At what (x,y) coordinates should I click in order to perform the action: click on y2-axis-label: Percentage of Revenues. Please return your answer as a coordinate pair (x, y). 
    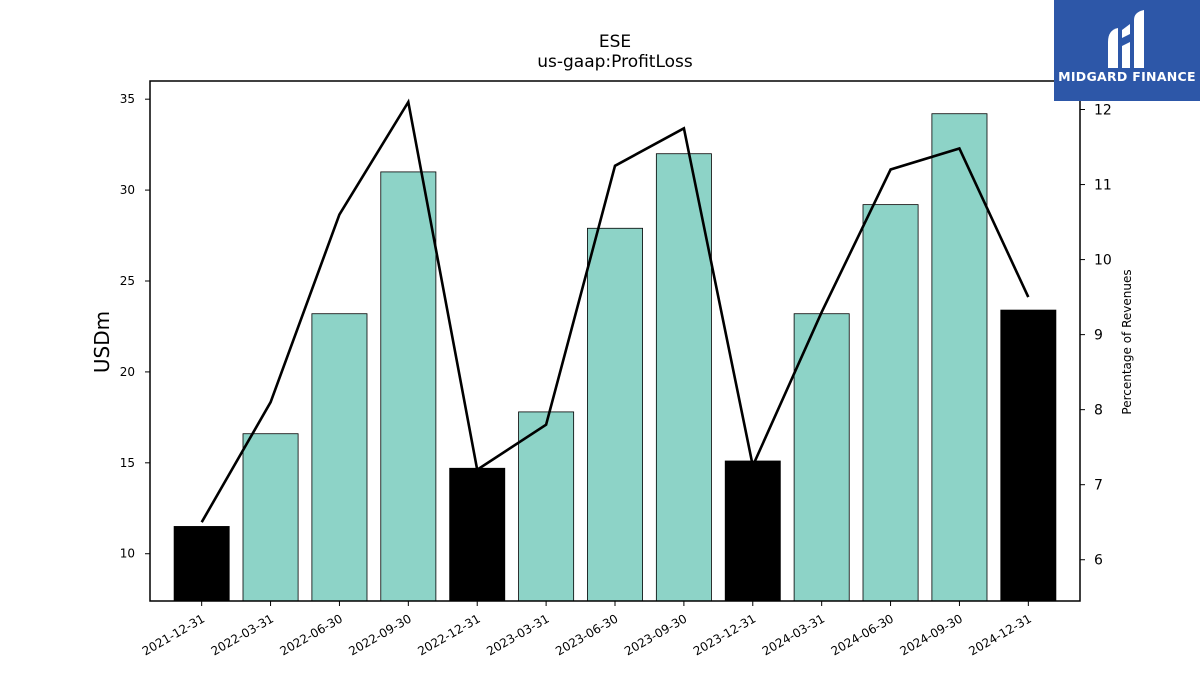
    Looking at the image, I should click on (1127, 341).